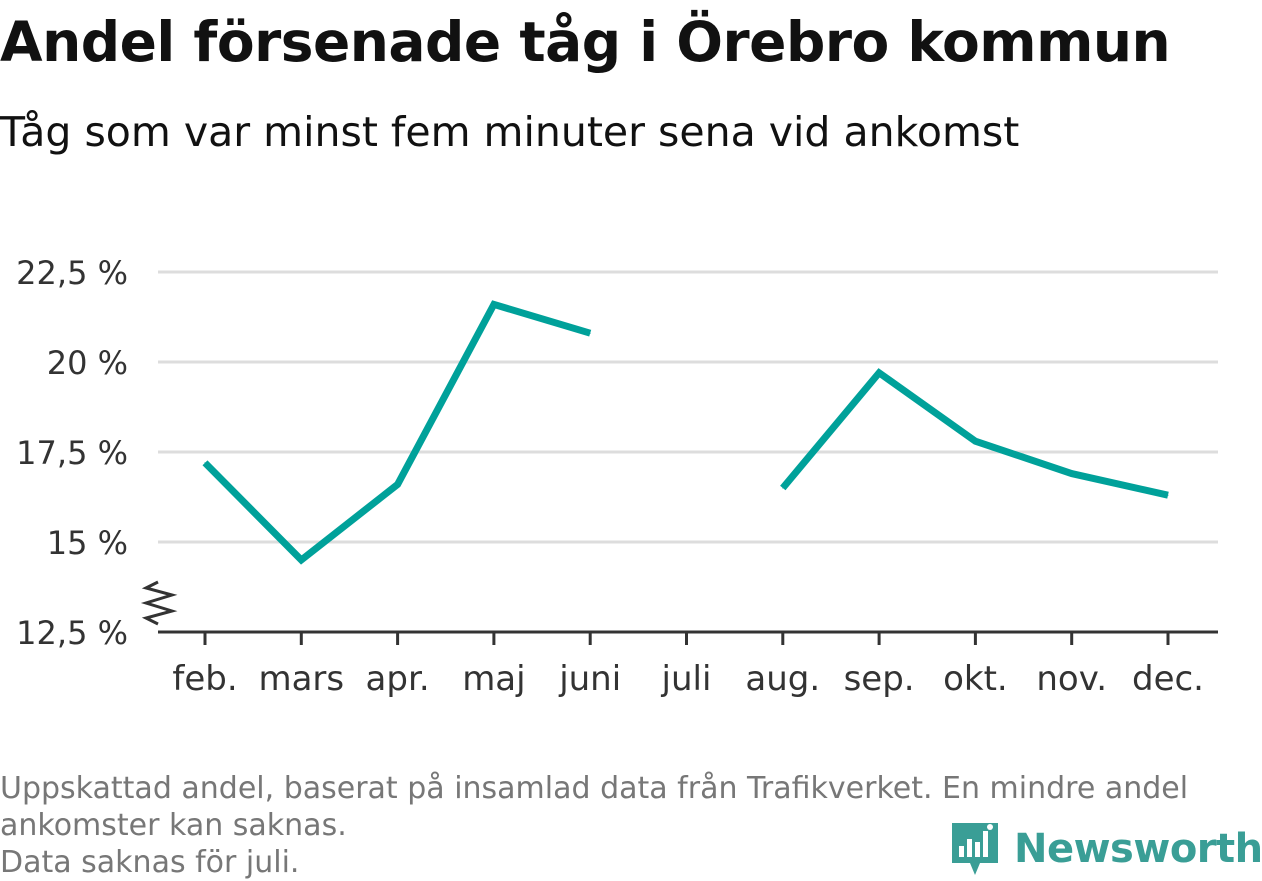  Describe the element at coordinates (679, 612) in the screenshot. I see `x-axis` at that location.